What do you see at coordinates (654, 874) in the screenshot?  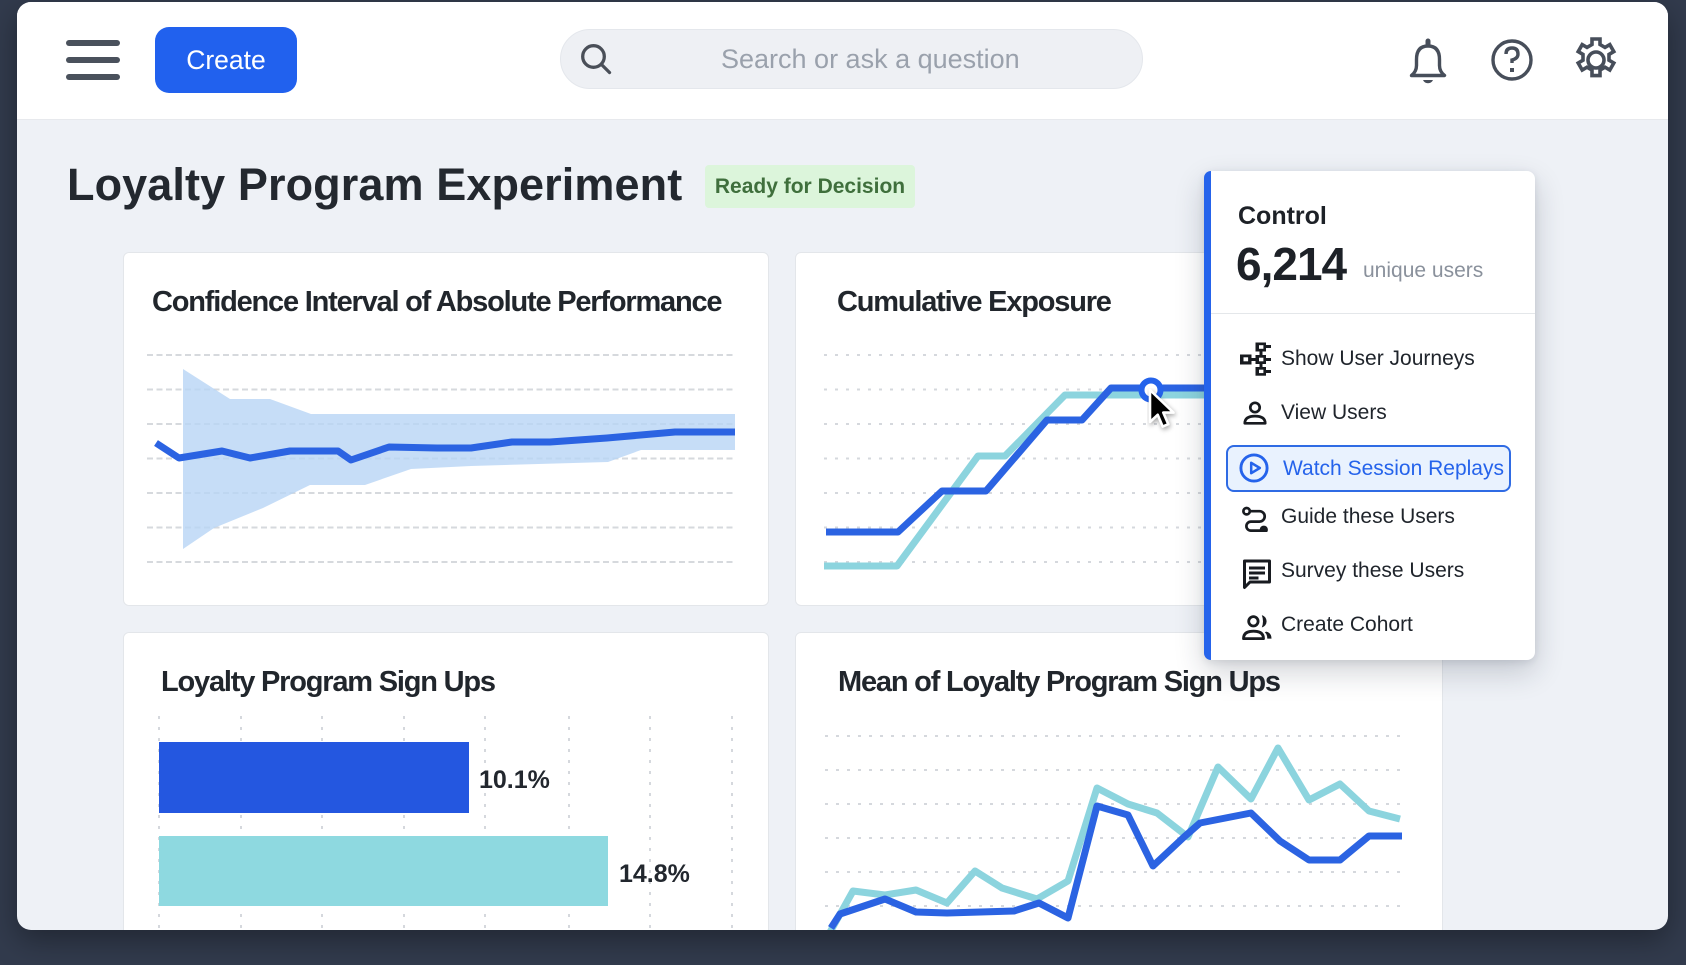 I see `svg-text: 14.8%` at bounding box center [654, 874].